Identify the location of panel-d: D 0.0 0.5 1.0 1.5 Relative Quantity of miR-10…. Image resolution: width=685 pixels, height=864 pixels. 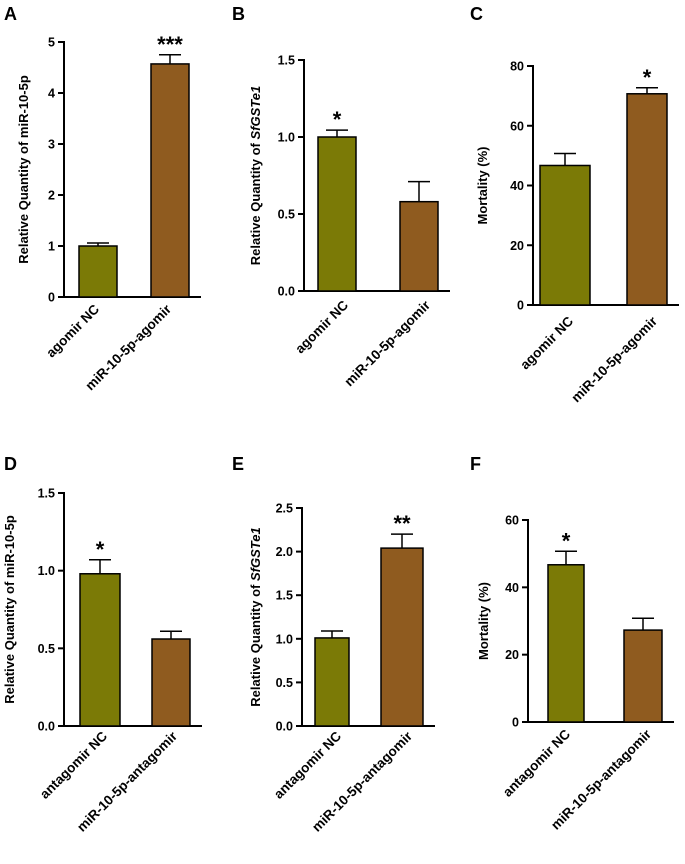
(102, 644).